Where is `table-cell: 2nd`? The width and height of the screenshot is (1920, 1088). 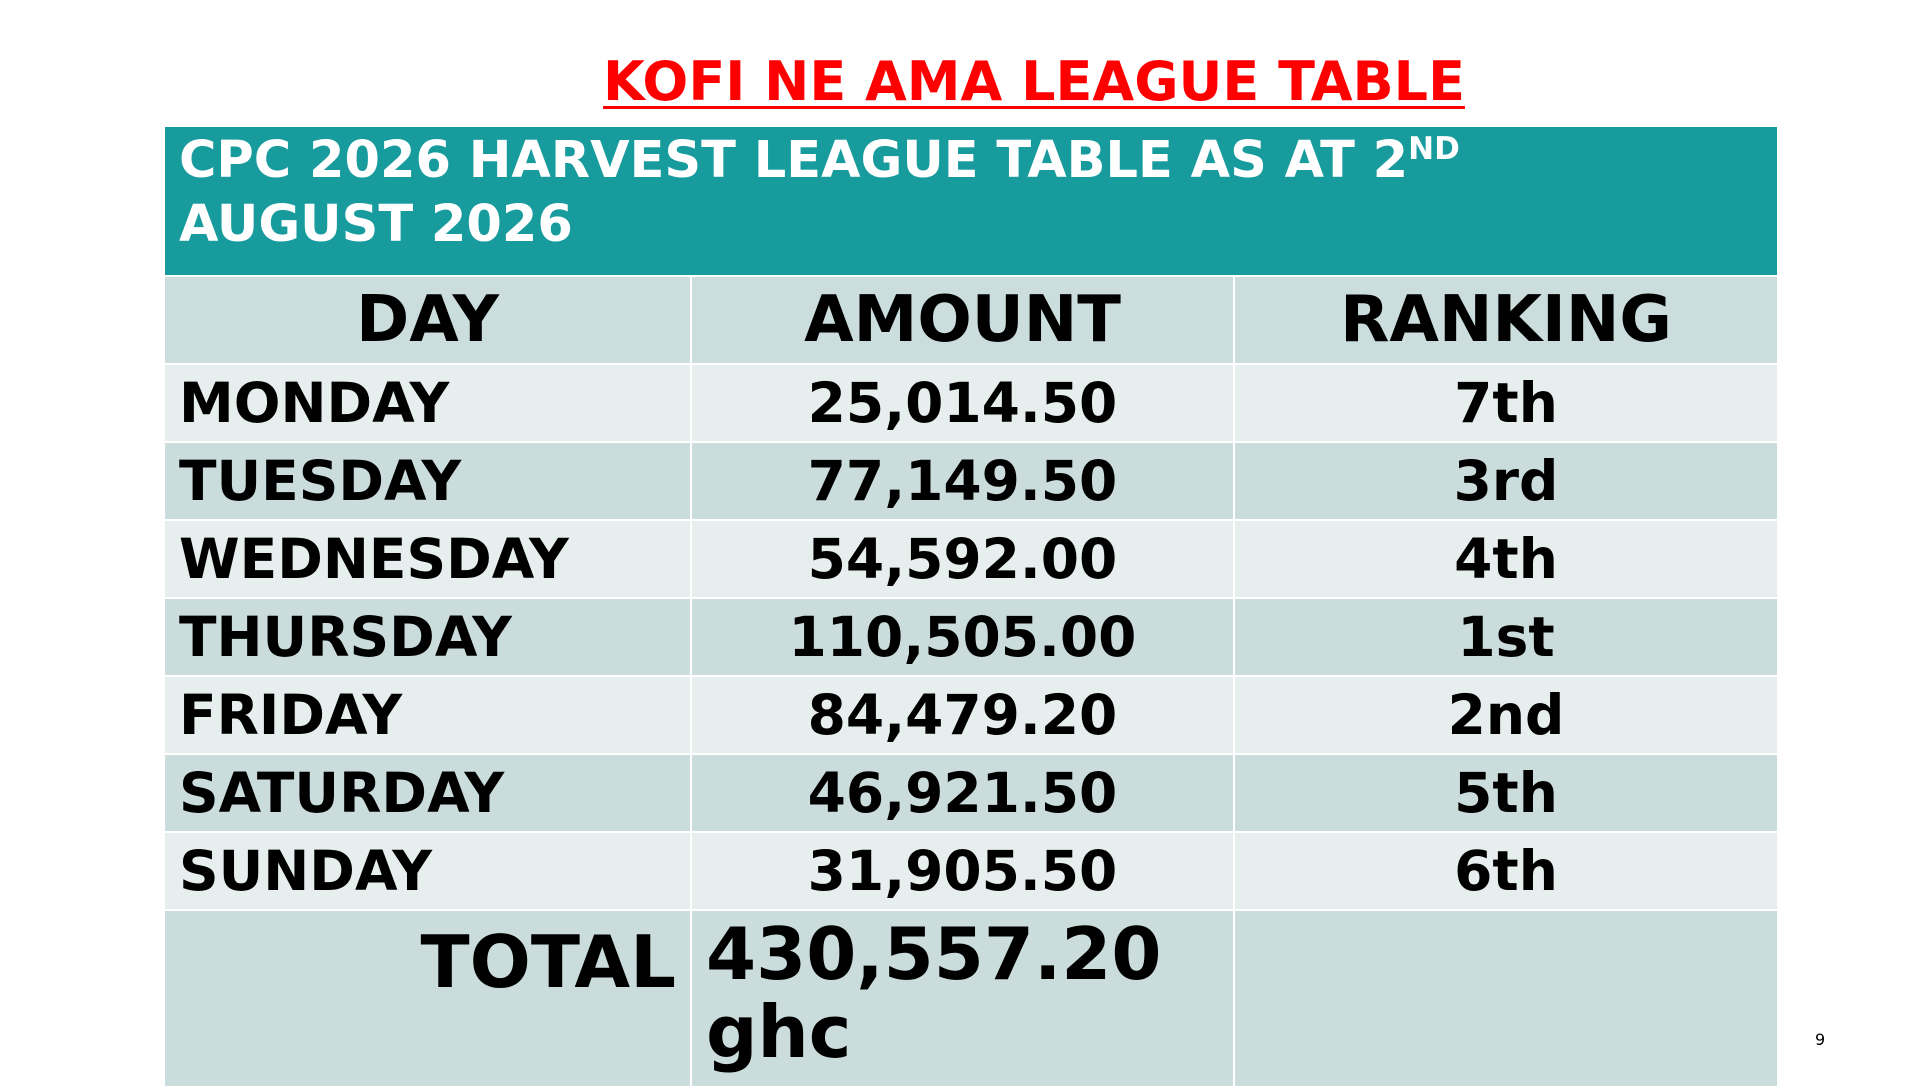 table-cell: 2nd is located at coordinates (1506, 715).